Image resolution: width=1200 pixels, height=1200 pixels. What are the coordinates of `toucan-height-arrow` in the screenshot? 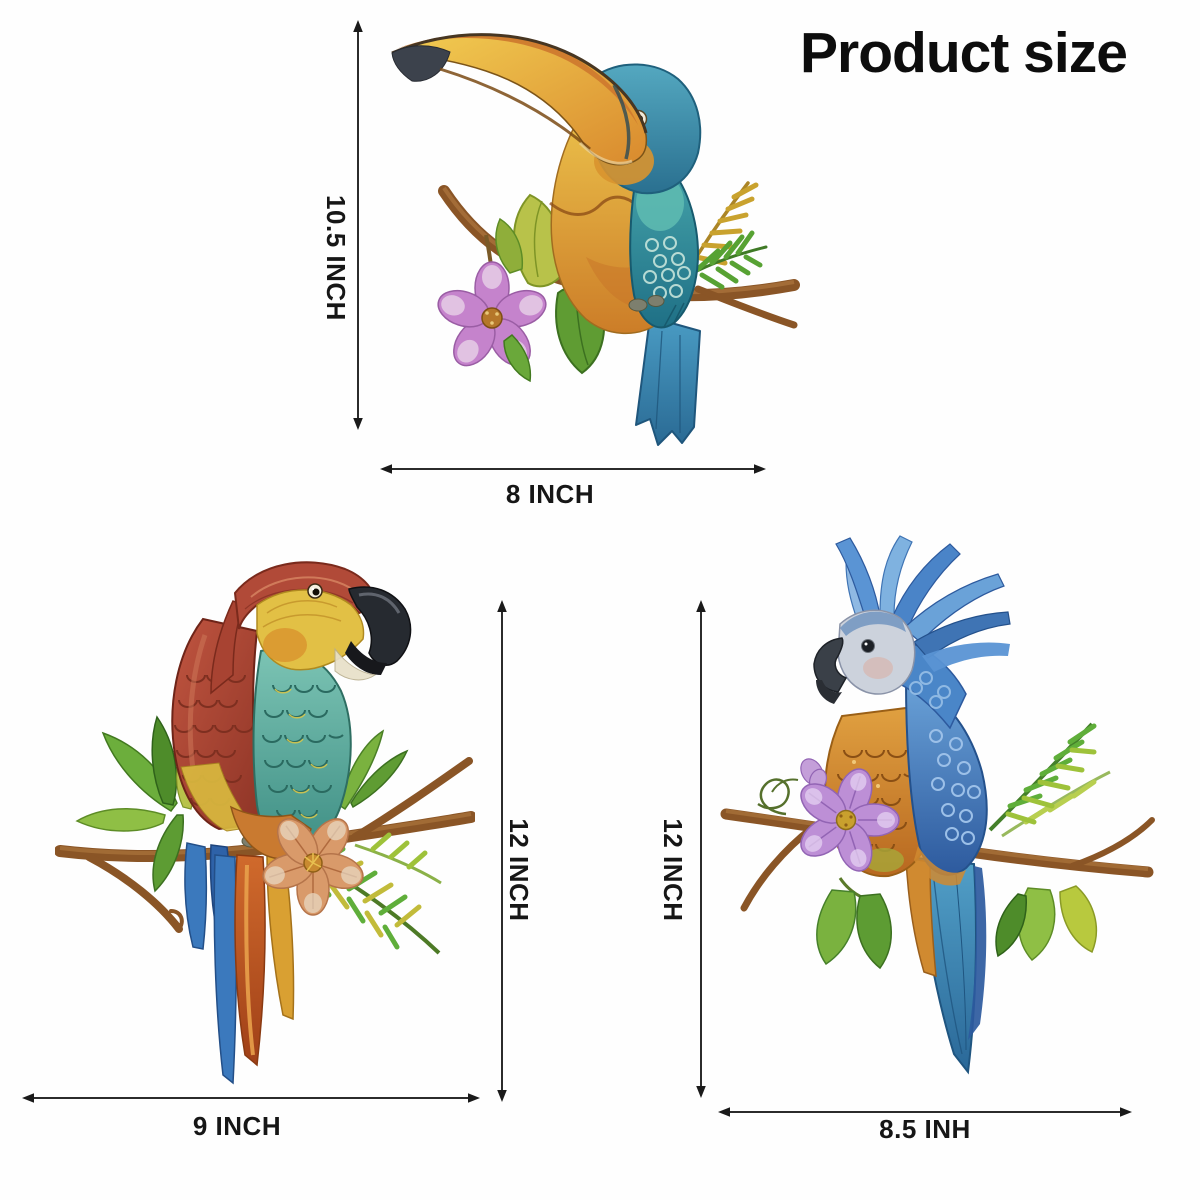 It's located at (358, 225).